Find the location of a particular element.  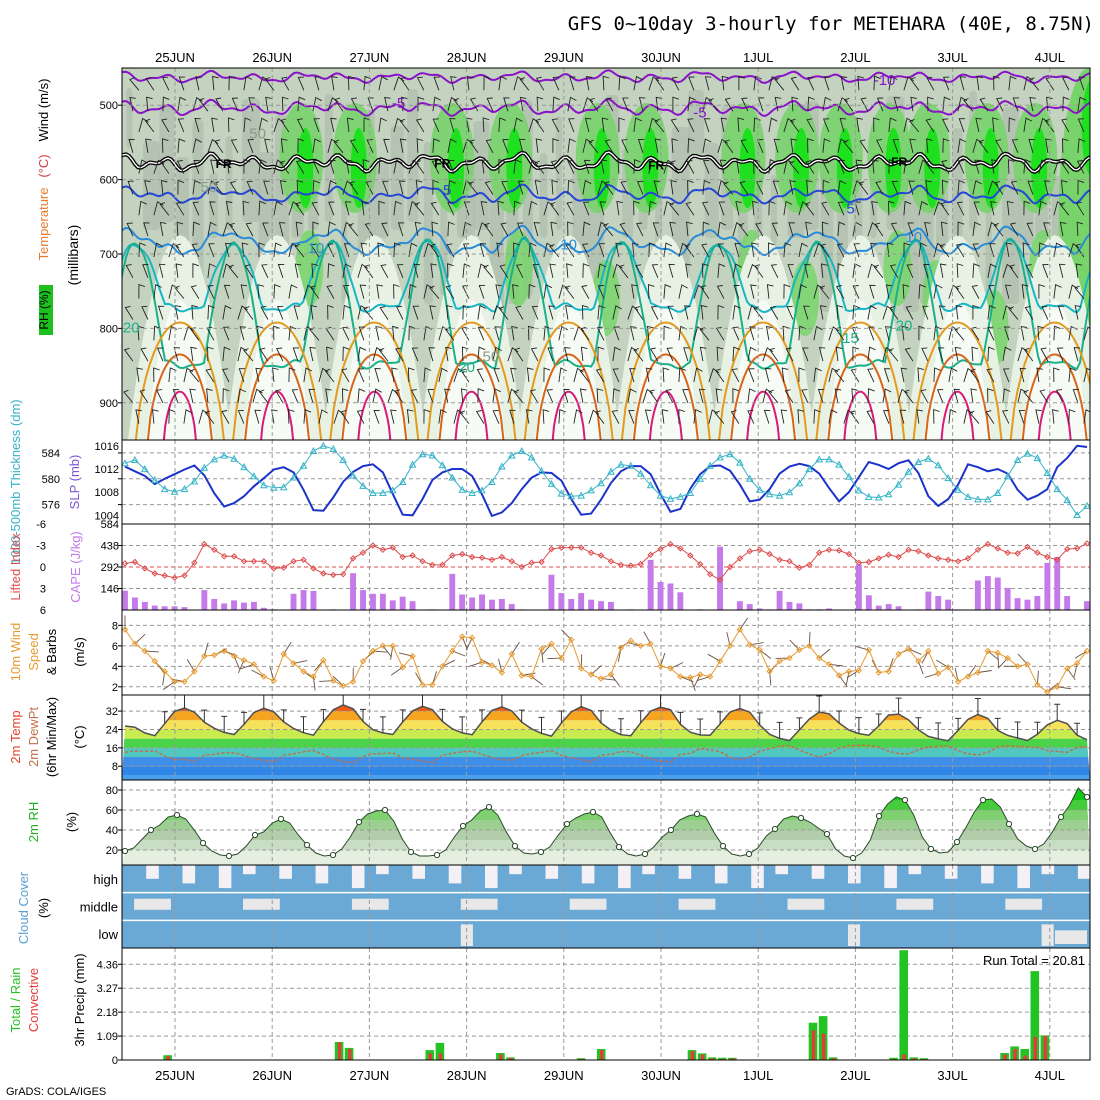

temp-contour-minus5 is located at coordinates (606, 108).